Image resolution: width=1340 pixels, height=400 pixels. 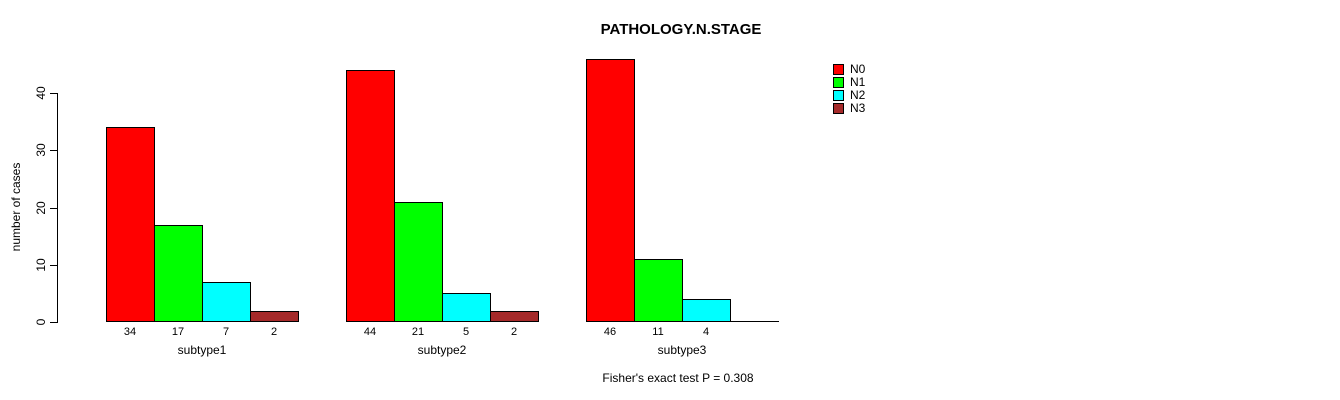 What do you see at coordinates (838, 82) in the screenshot?
I see `legend-swatch-N1` at bounding box center [838, 82].